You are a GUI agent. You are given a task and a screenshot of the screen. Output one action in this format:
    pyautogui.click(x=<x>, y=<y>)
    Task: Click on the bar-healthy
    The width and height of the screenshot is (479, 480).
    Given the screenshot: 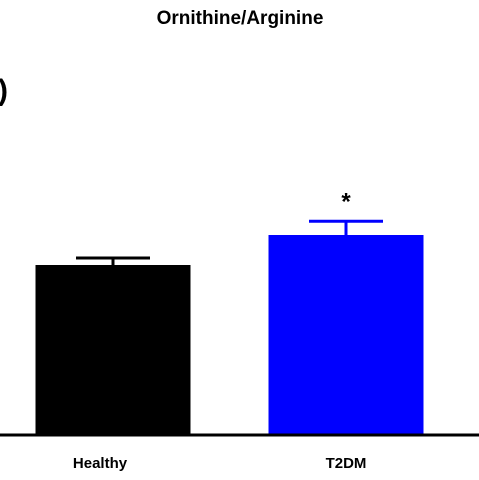 What is the action you would take?
    pyautogui.click(x=113, y=350)
    